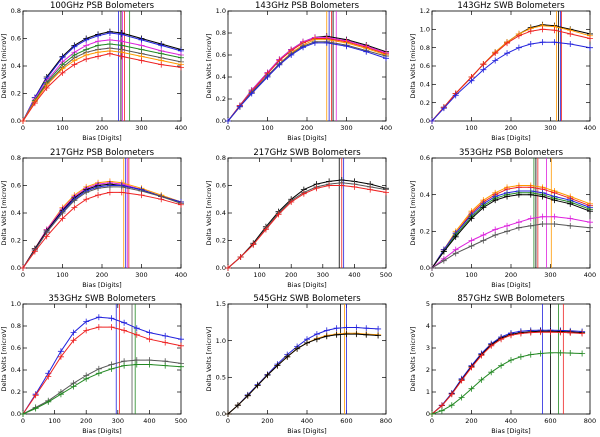 This screenshot has height=437, width=600. Describe the element at coordinates (221, 304) in the screenshot. I see `y-tick-label: 1.5` at that location.